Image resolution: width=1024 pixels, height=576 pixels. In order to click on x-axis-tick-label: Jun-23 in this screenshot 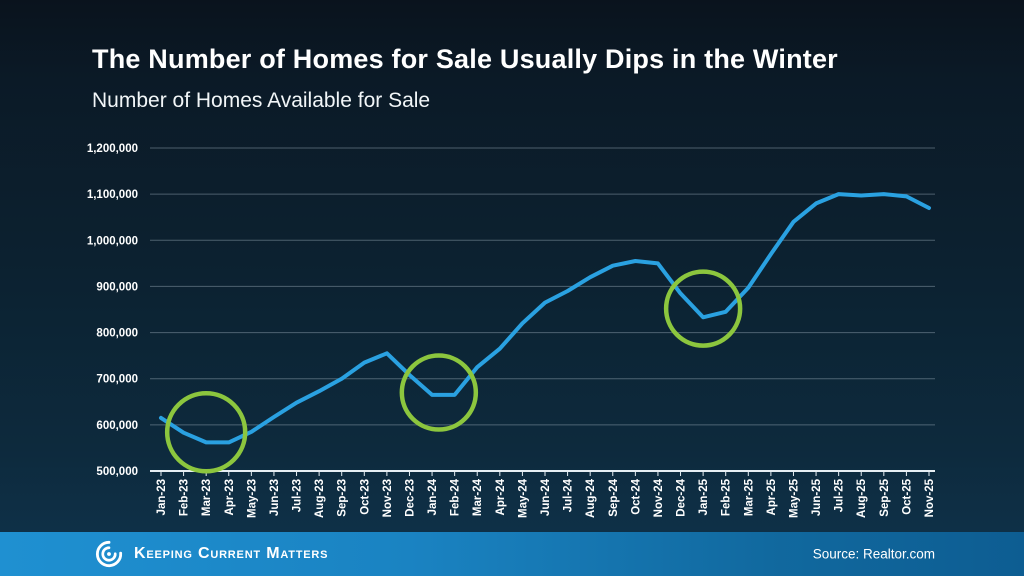, I will do `click(275, 497)`.